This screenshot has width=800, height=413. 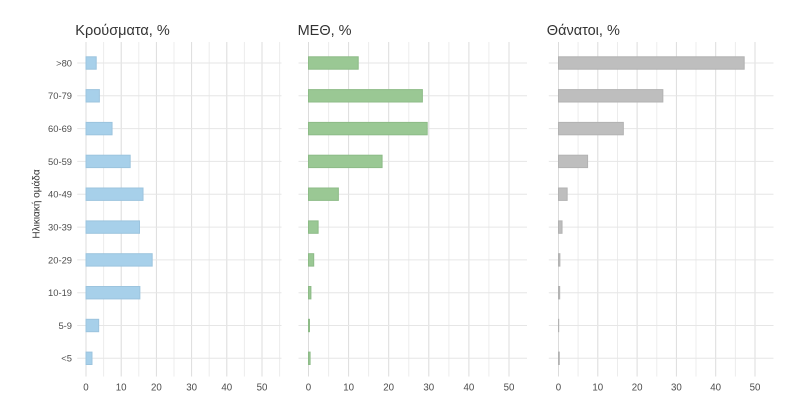 I want to click on svg-text: 5-9, so click(x=65, y=325).